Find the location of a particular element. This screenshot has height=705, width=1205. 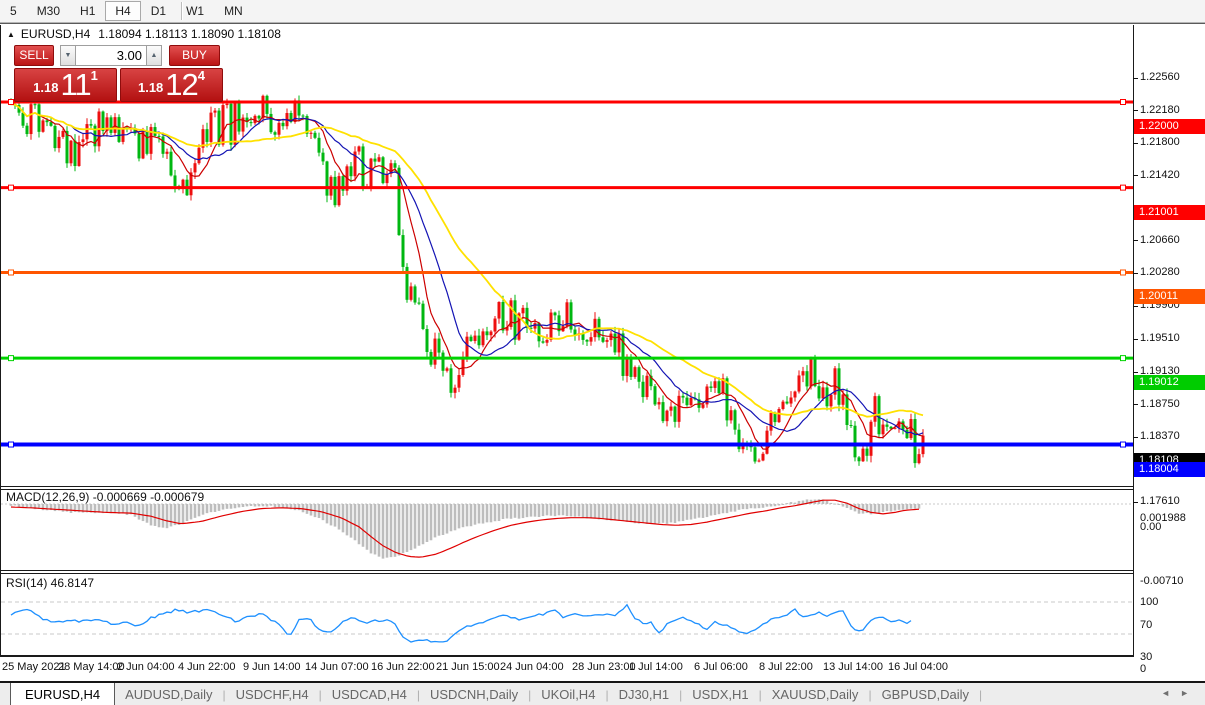

price-tick-label: 1.19510 is located at coordinates (1160, 338).